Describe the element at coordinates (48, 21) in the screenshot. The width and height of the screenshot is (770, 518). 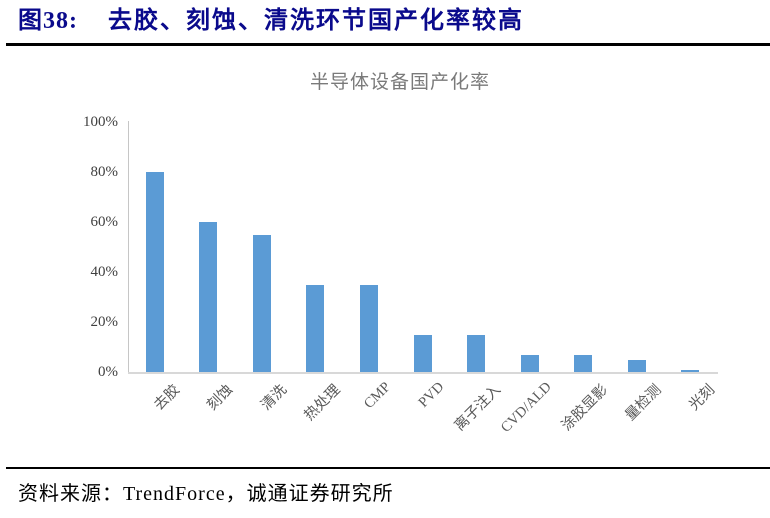
I see `figure-number: 图38:` at that location.